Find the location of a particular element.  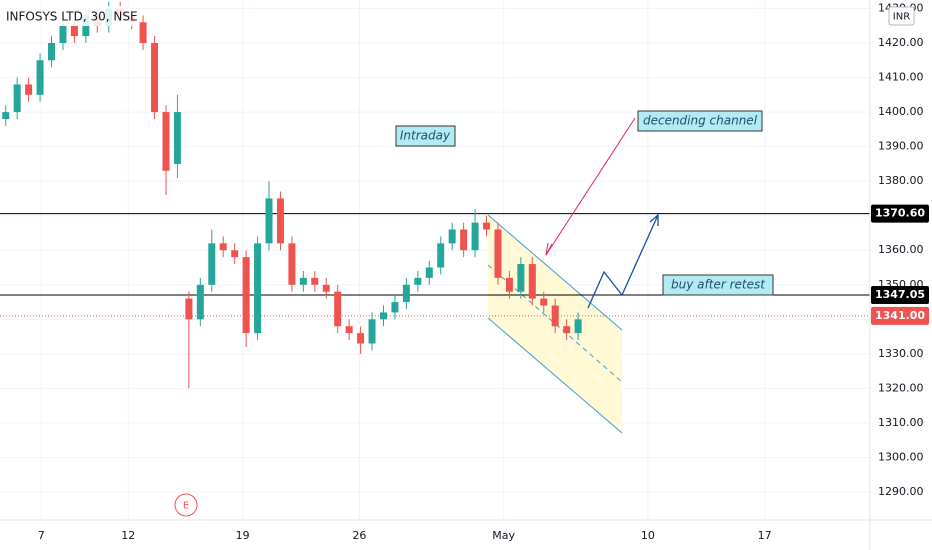

y-tick-label: 1320.00 is located at coordinates (901, 387).